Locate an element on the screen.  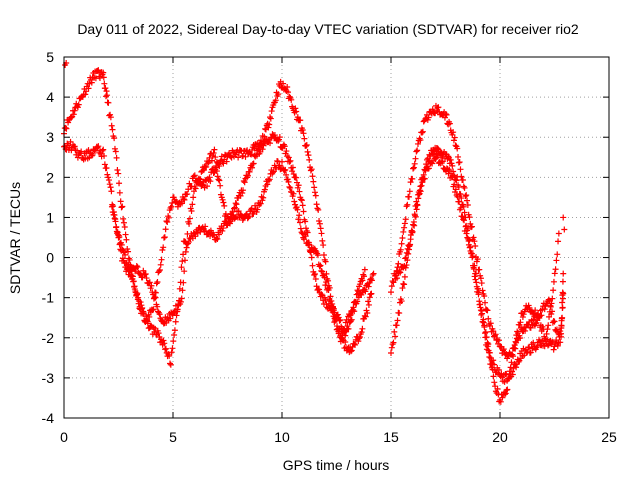
x-tick-label: 25 is located at coordinates (609, 437).